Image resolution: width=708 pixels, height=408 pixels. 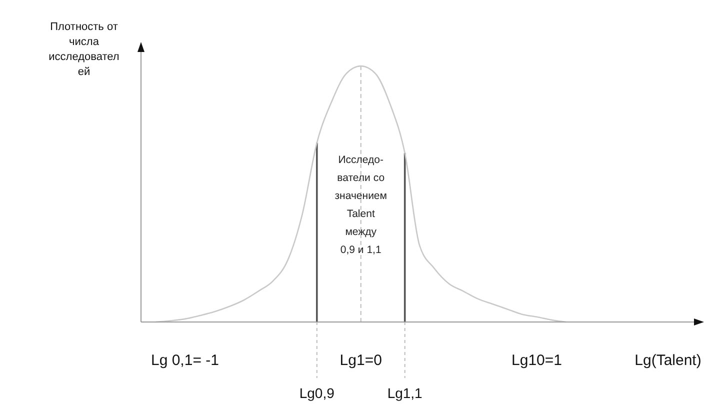 What do you see at coordinates (405, 393) in the screenshot?
I see `x-tick-label: Lg1,1` at bounding box center [405, 393].